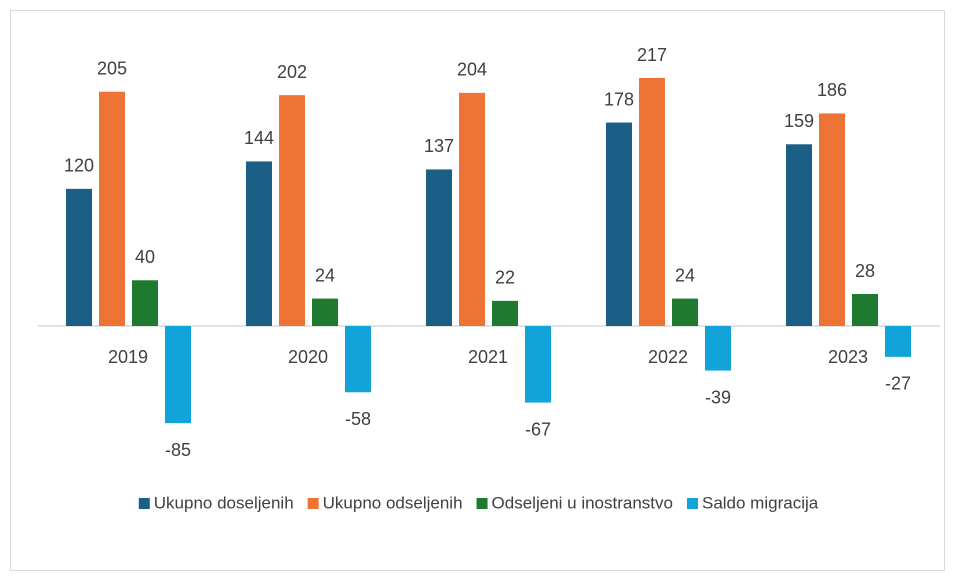  I want to click on legend-label: Odseljeni u inostranstvo, so click(582, 502).